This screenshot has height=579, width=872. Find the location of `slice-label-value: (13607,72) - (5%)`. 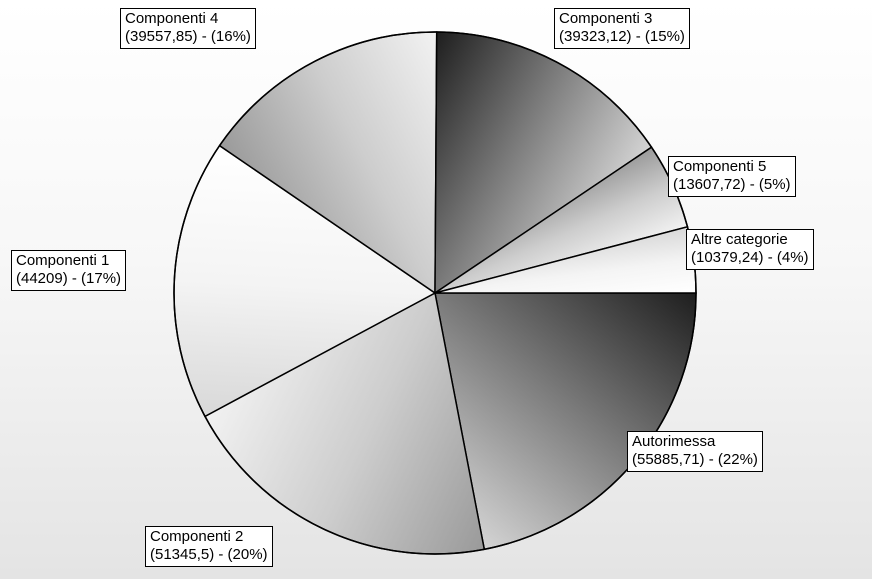

slice-label-value: (13607,72) - (5%) is located at coordinates (732, 184).